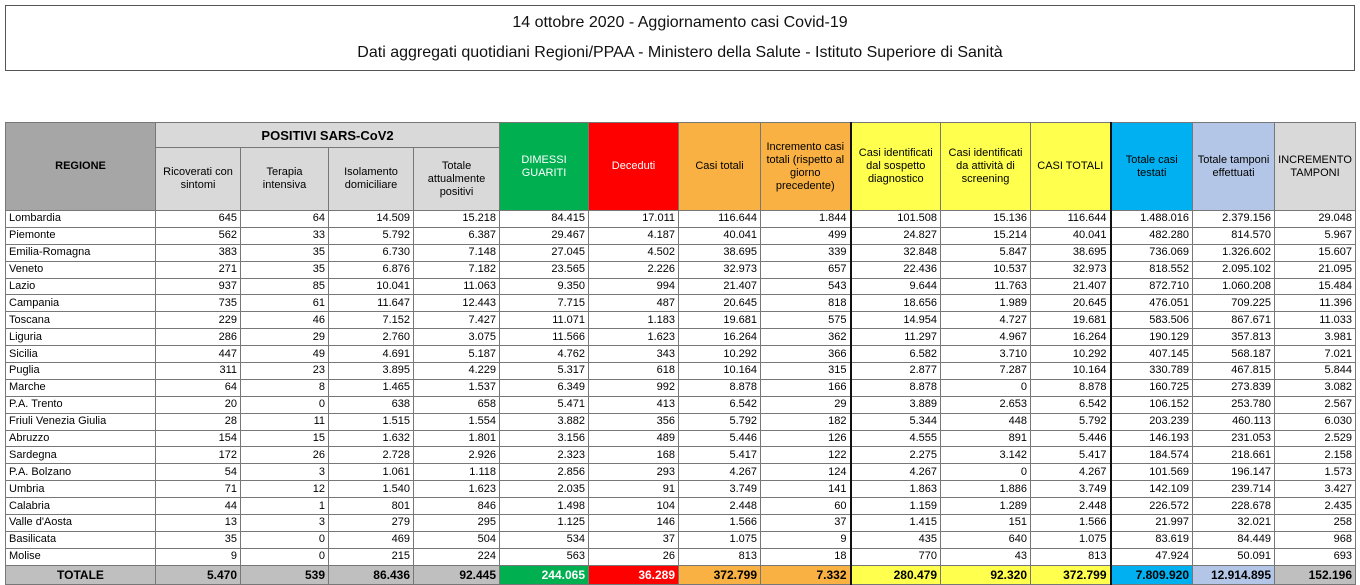 The height and width of the screenshot is (585, 1360). I want to click on cell-value: 1.415, so click(895, 523).